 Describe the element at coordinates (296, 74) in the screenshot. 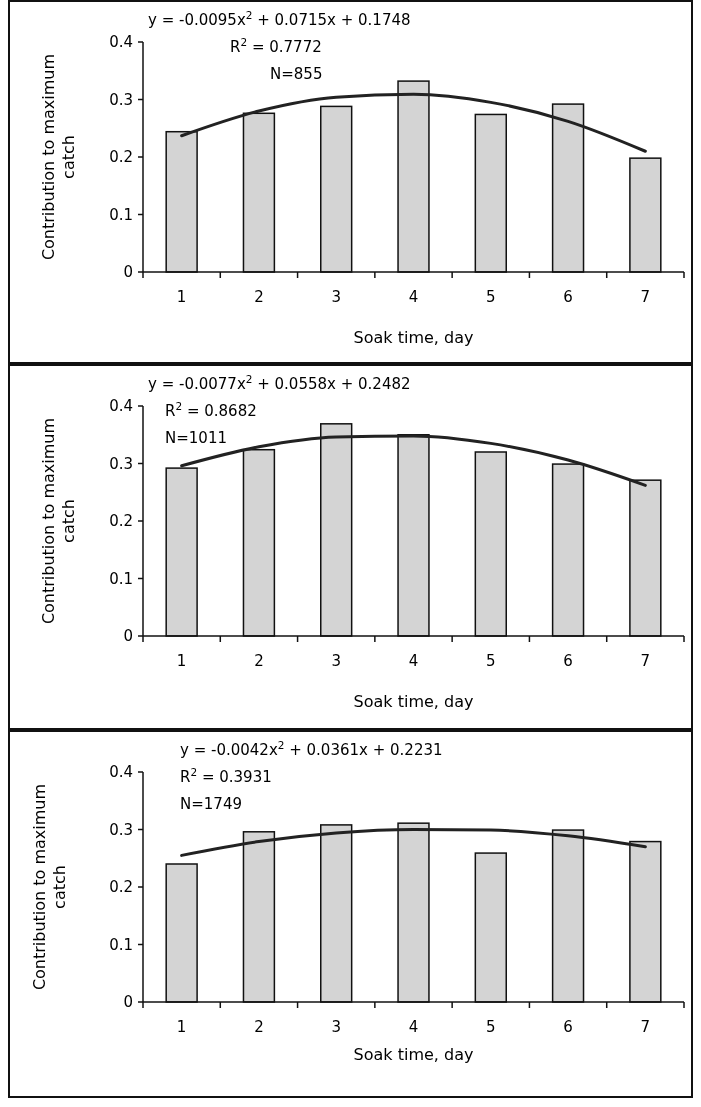

I see `annotation: N=855` at that location.